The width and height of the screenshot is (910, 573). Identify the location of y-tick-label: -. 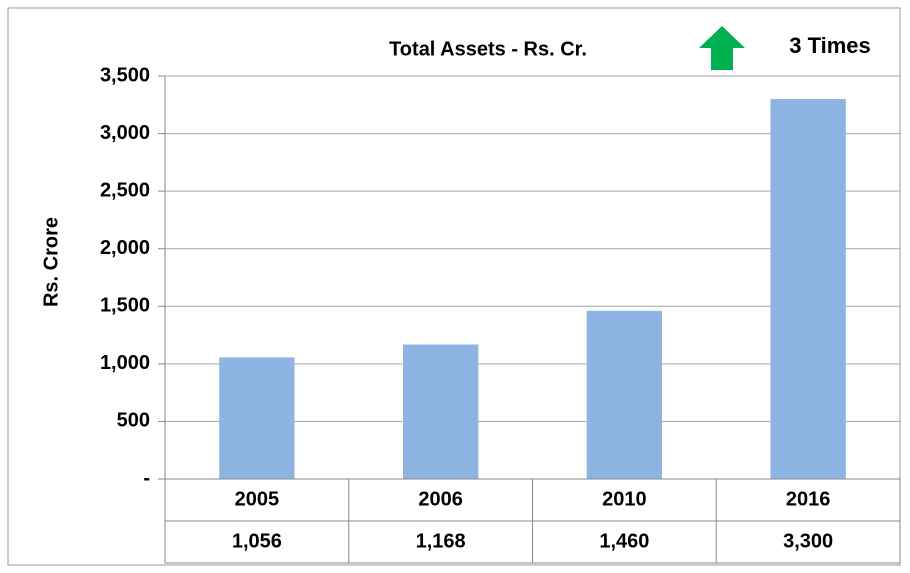
(146, 478).